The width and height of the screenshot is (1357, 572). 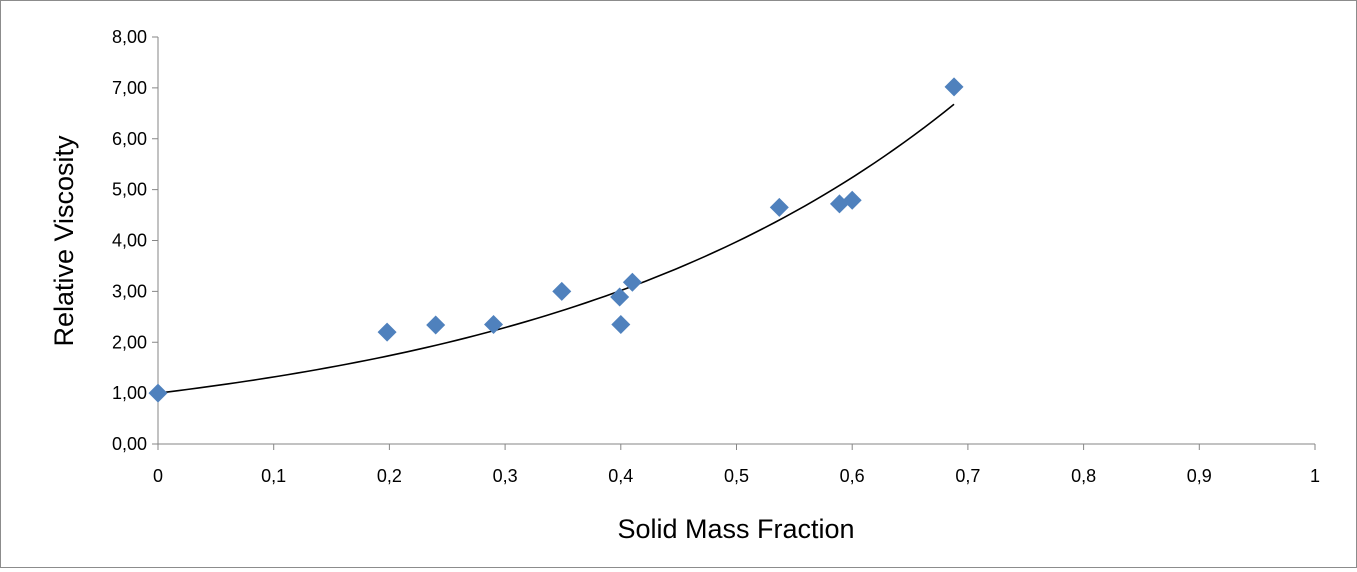 I want to click on x-tick-label: 0,9, so click(x=1199, y=476).